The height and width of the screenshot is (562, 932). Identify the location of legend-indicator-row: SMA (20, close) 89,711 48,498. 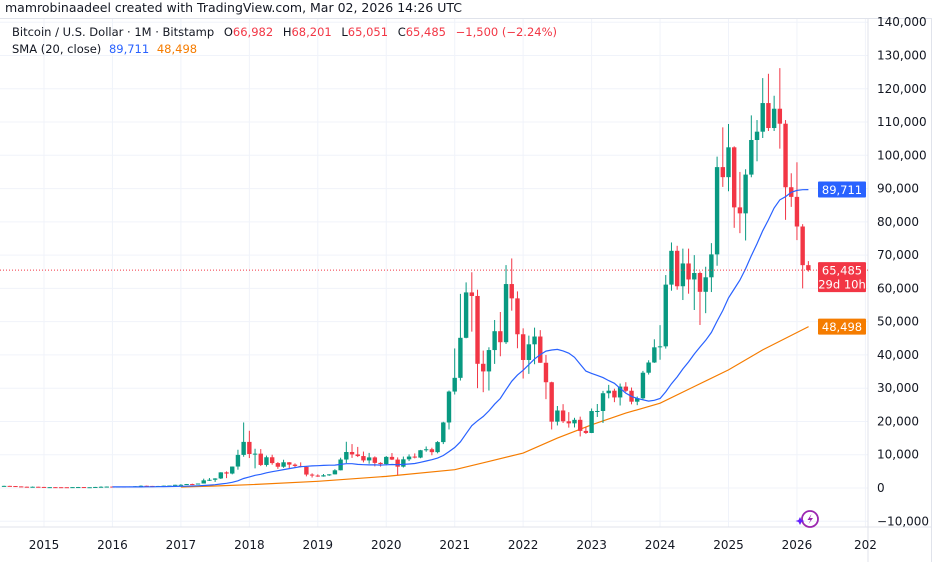
(284, 49).